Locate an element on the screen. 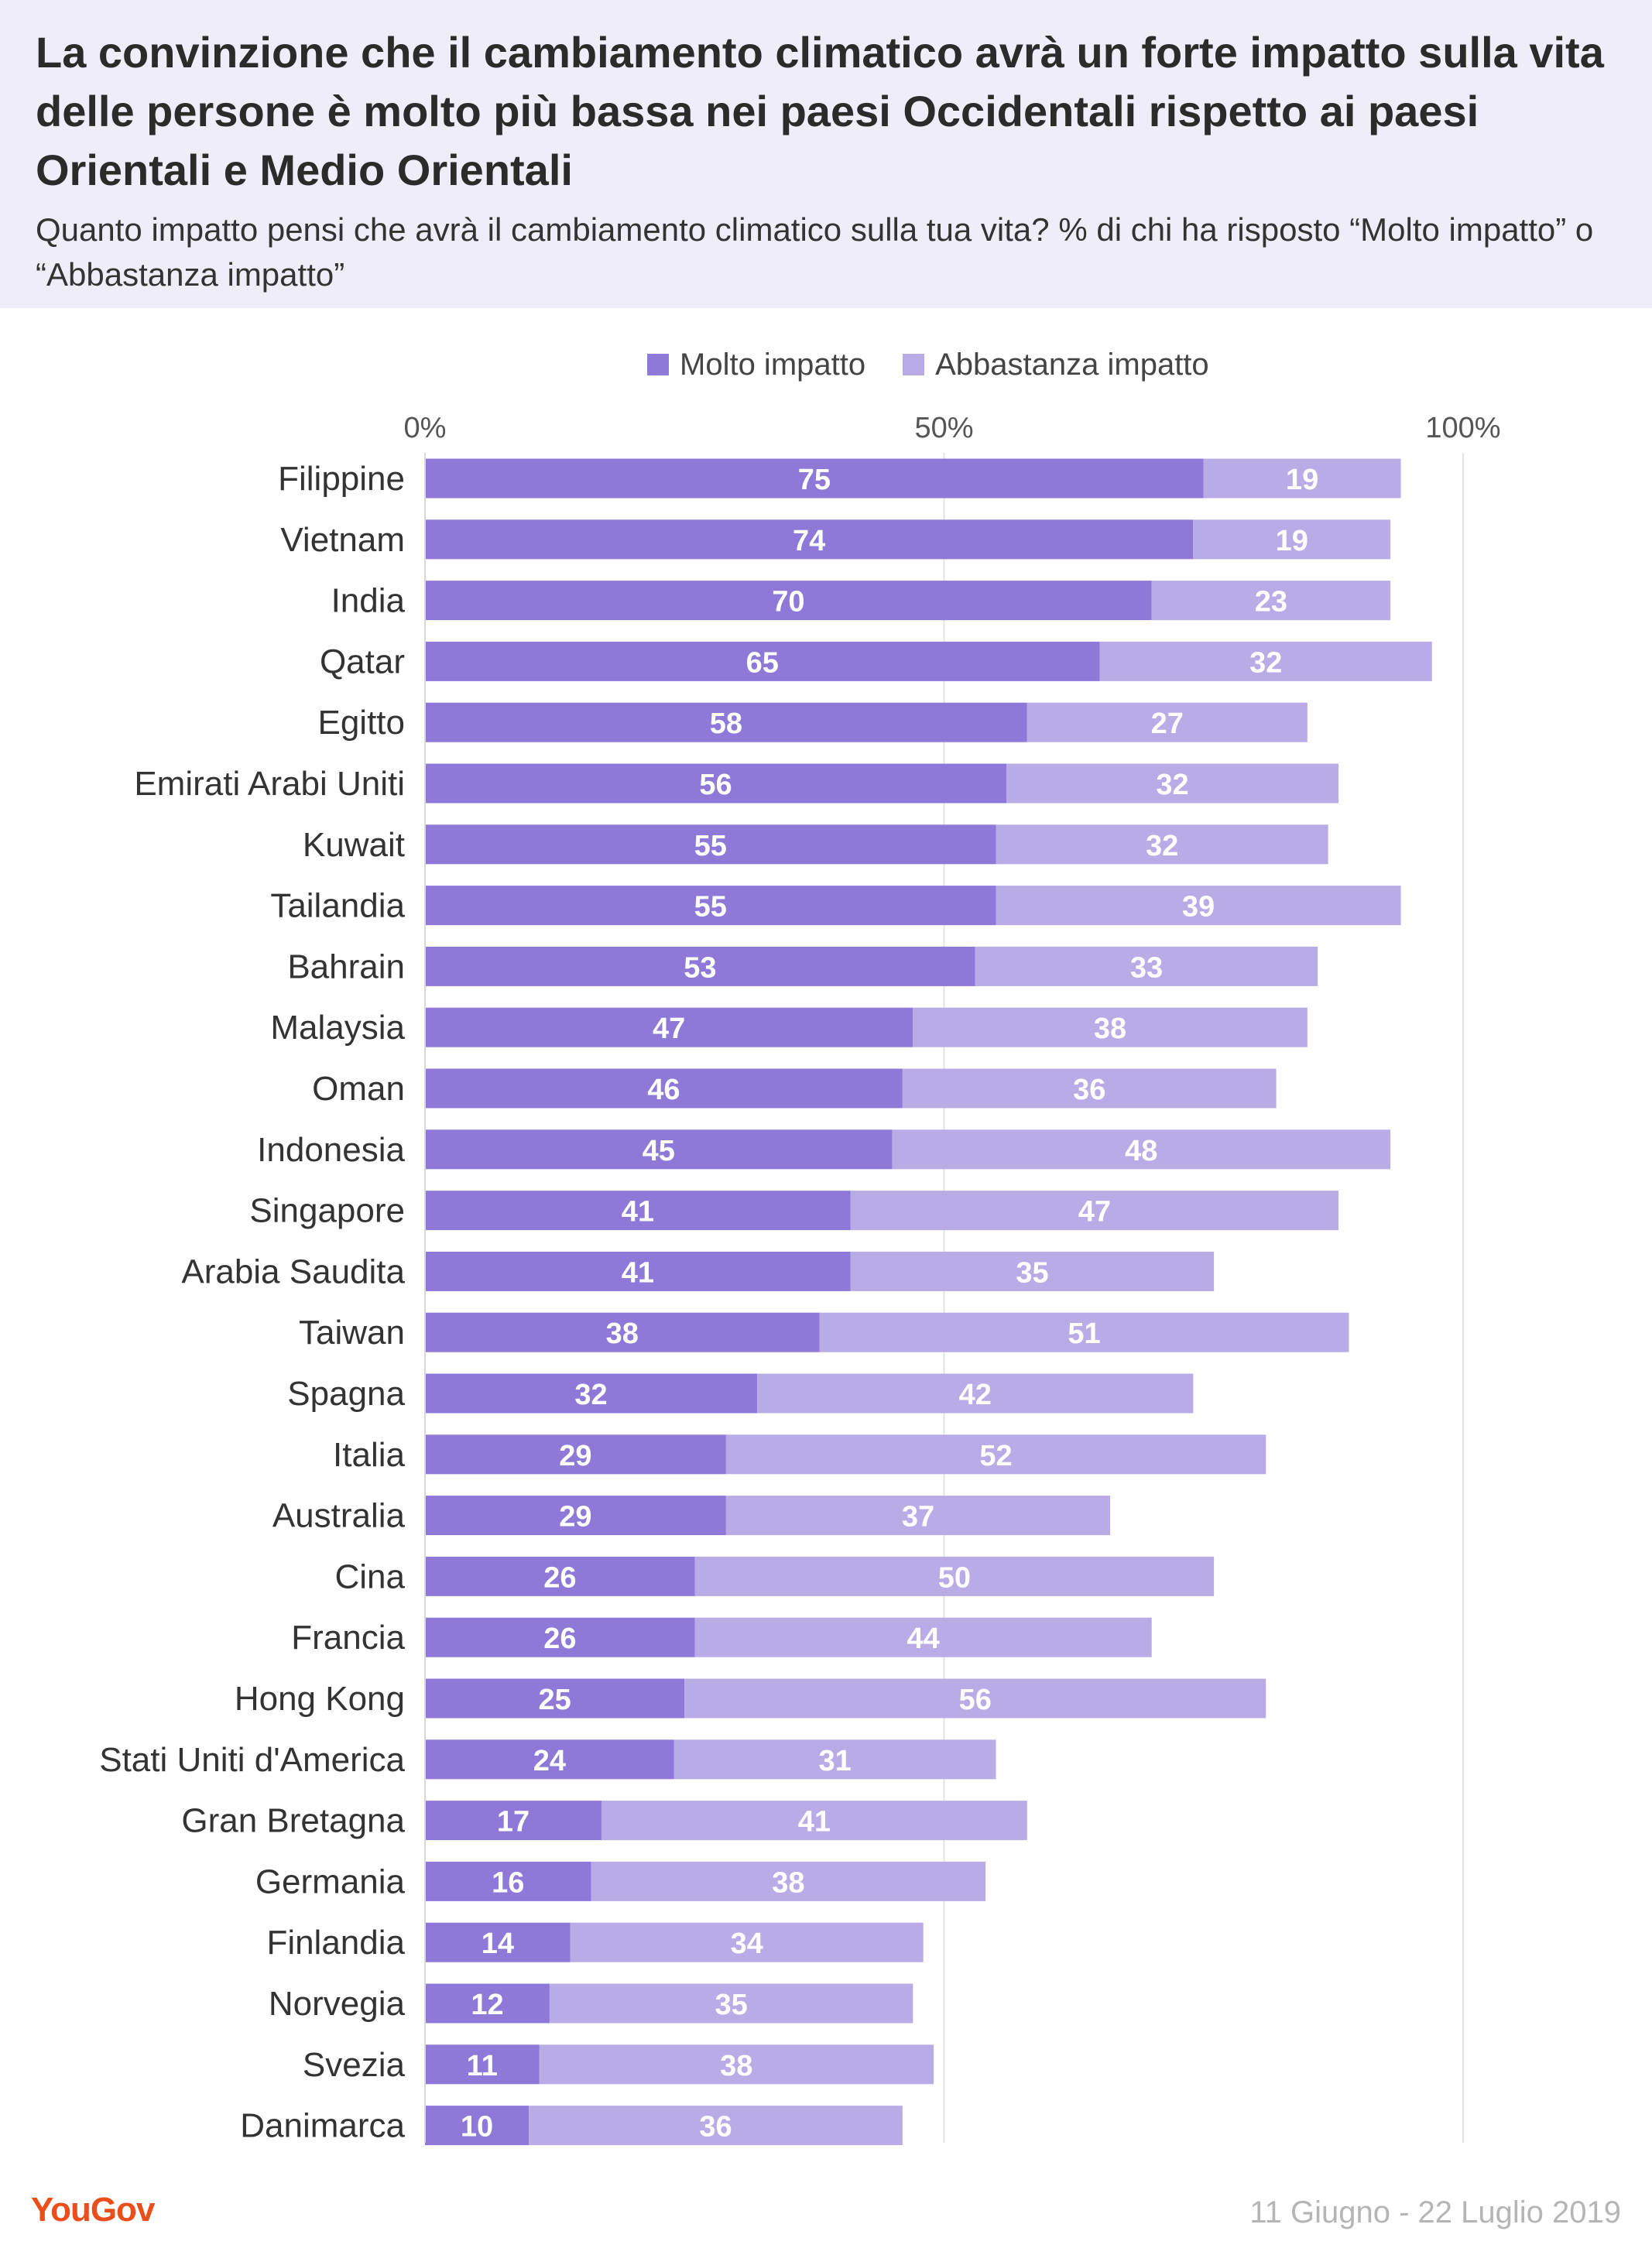 This screenshot has width=1652, height=2255. data-label: 37 is located at coordinates (918, 1517).